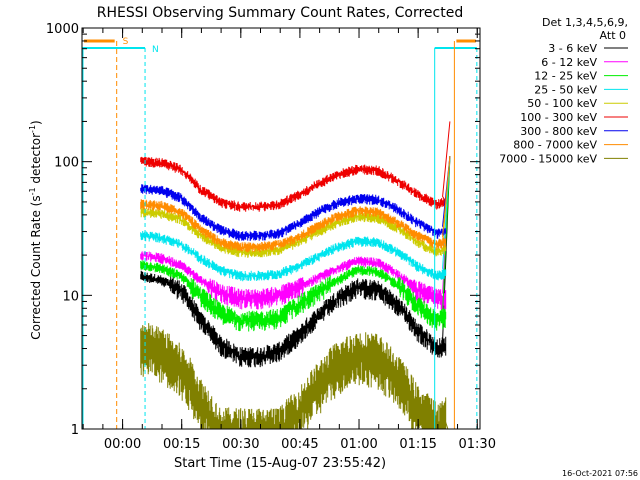 The image size is (640, 480). I want to click on x-tick-label: 00:00, so click(122, 444).